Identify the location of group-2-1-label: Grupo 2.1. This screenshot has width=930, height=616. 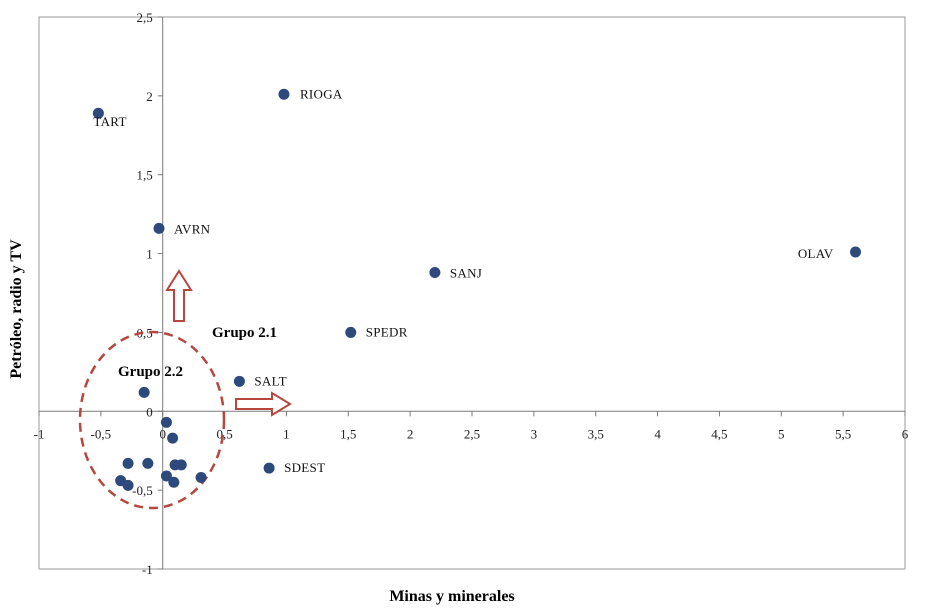
(244, 333).